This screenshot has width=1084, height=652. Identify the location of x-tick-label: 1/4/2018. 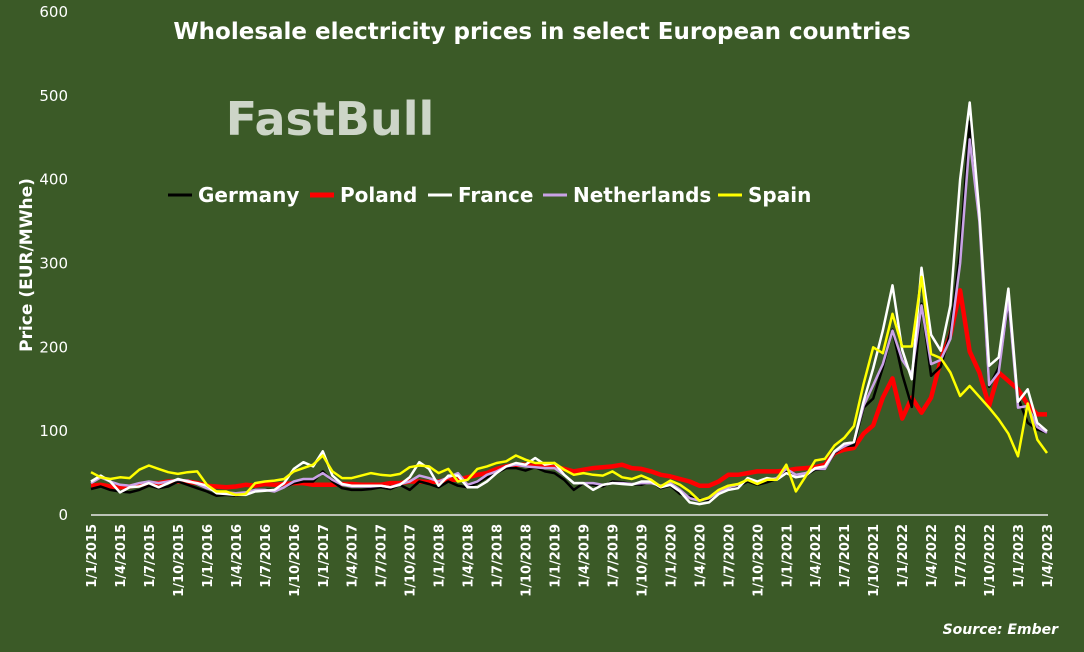
(469, 556).